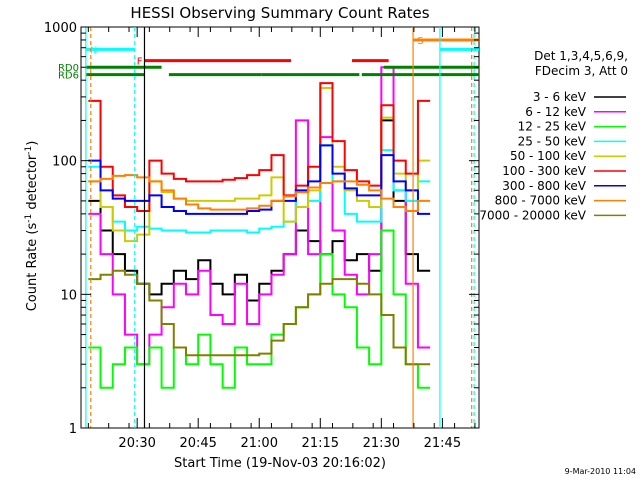 Image resolution: width=640 pixels, height=480 pixels. I want to click on flag-label: S, so click(420, 41).